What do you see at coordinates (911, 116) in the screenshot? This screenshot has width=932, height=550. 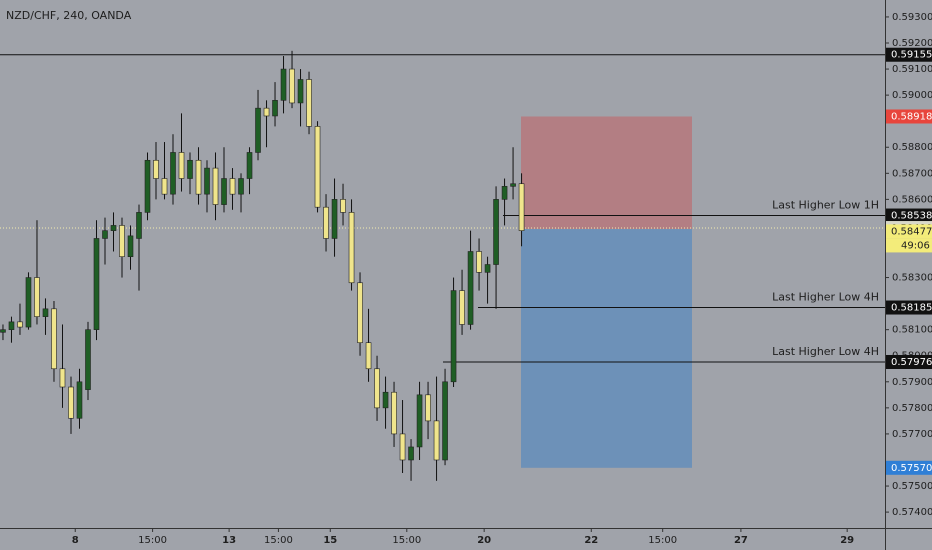 I see `price-badge-label: 0.58918` at bounding box center [911, 116].